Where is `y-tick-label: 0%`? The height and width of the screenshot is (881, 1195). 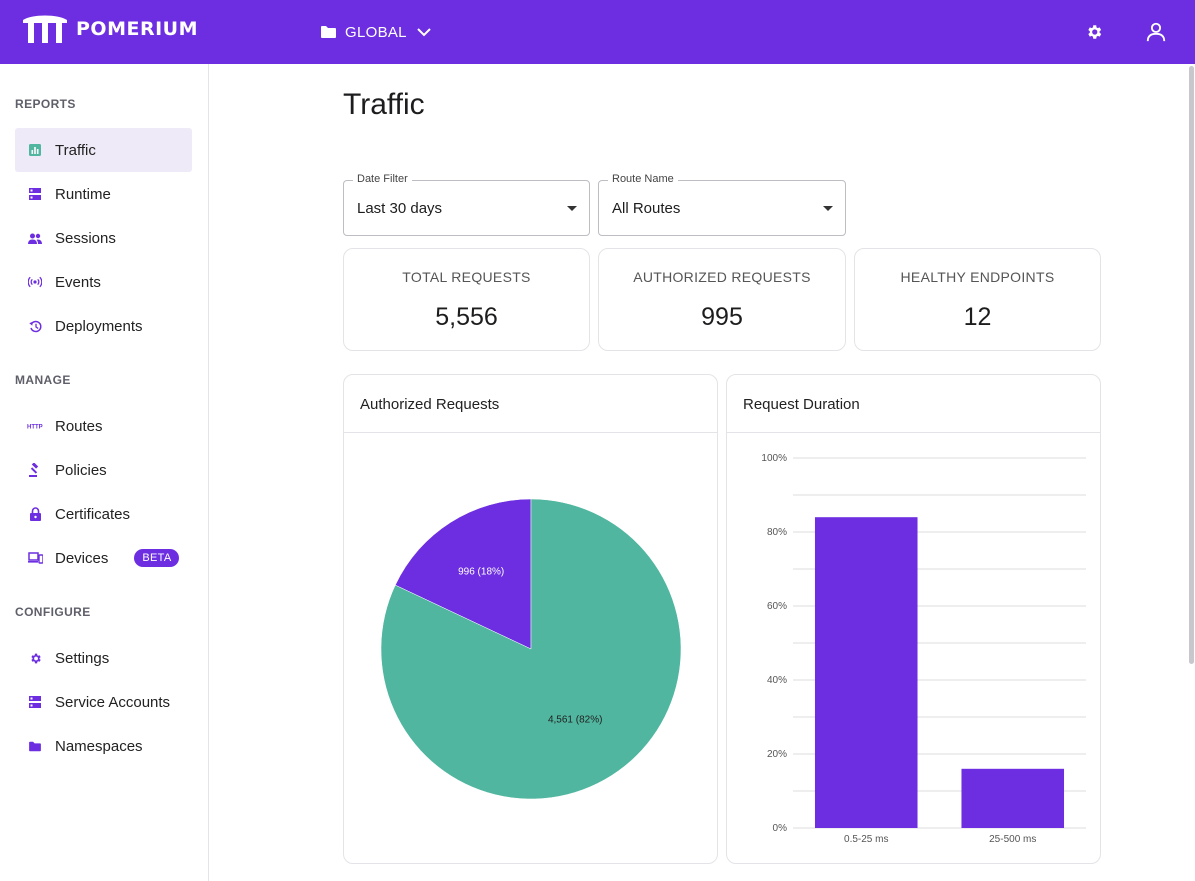
y-tick-label: 0% is located at coordinates (780, 828).